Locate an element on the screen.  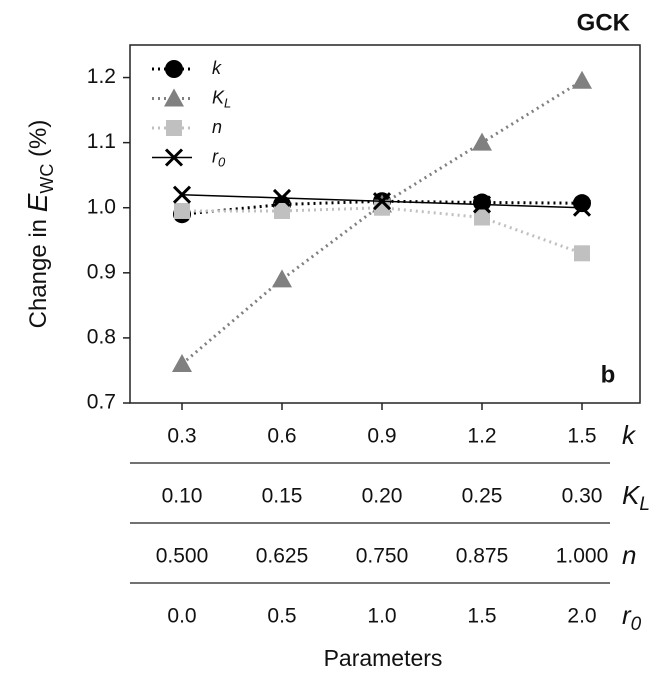
x-tick-label: 0.5 is located at coordinates (281, 616).